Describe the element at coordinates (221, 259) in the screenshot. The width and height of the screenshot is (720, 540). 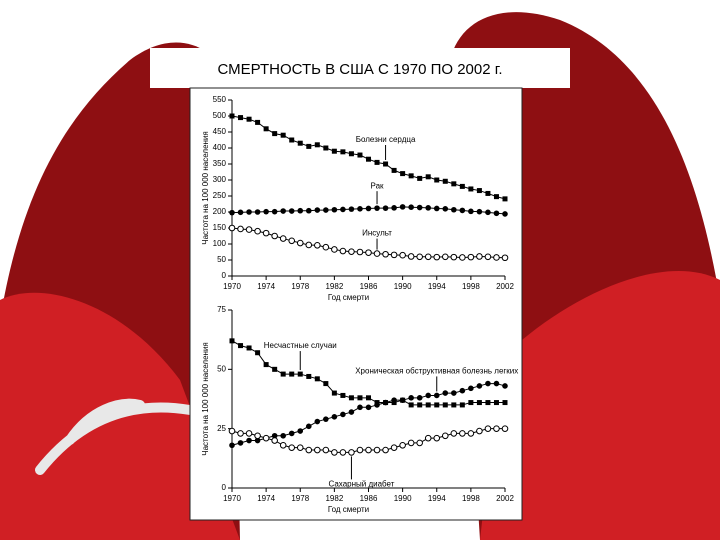
I see `y-tick-label: 50` at that location.